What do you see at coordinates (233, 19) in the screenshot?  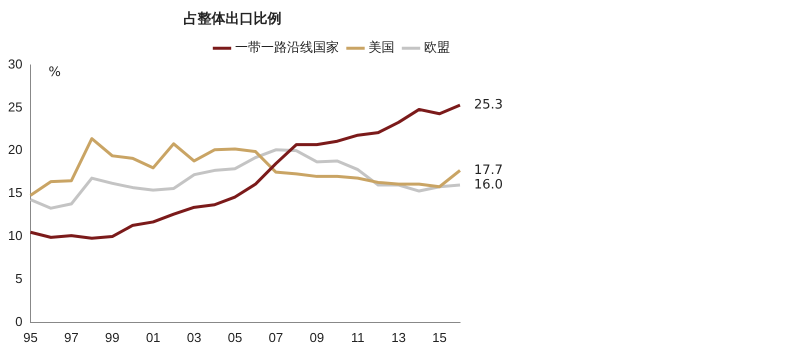 I see `chart-title: 占整体出口比例` at bounding box center [233, 19].